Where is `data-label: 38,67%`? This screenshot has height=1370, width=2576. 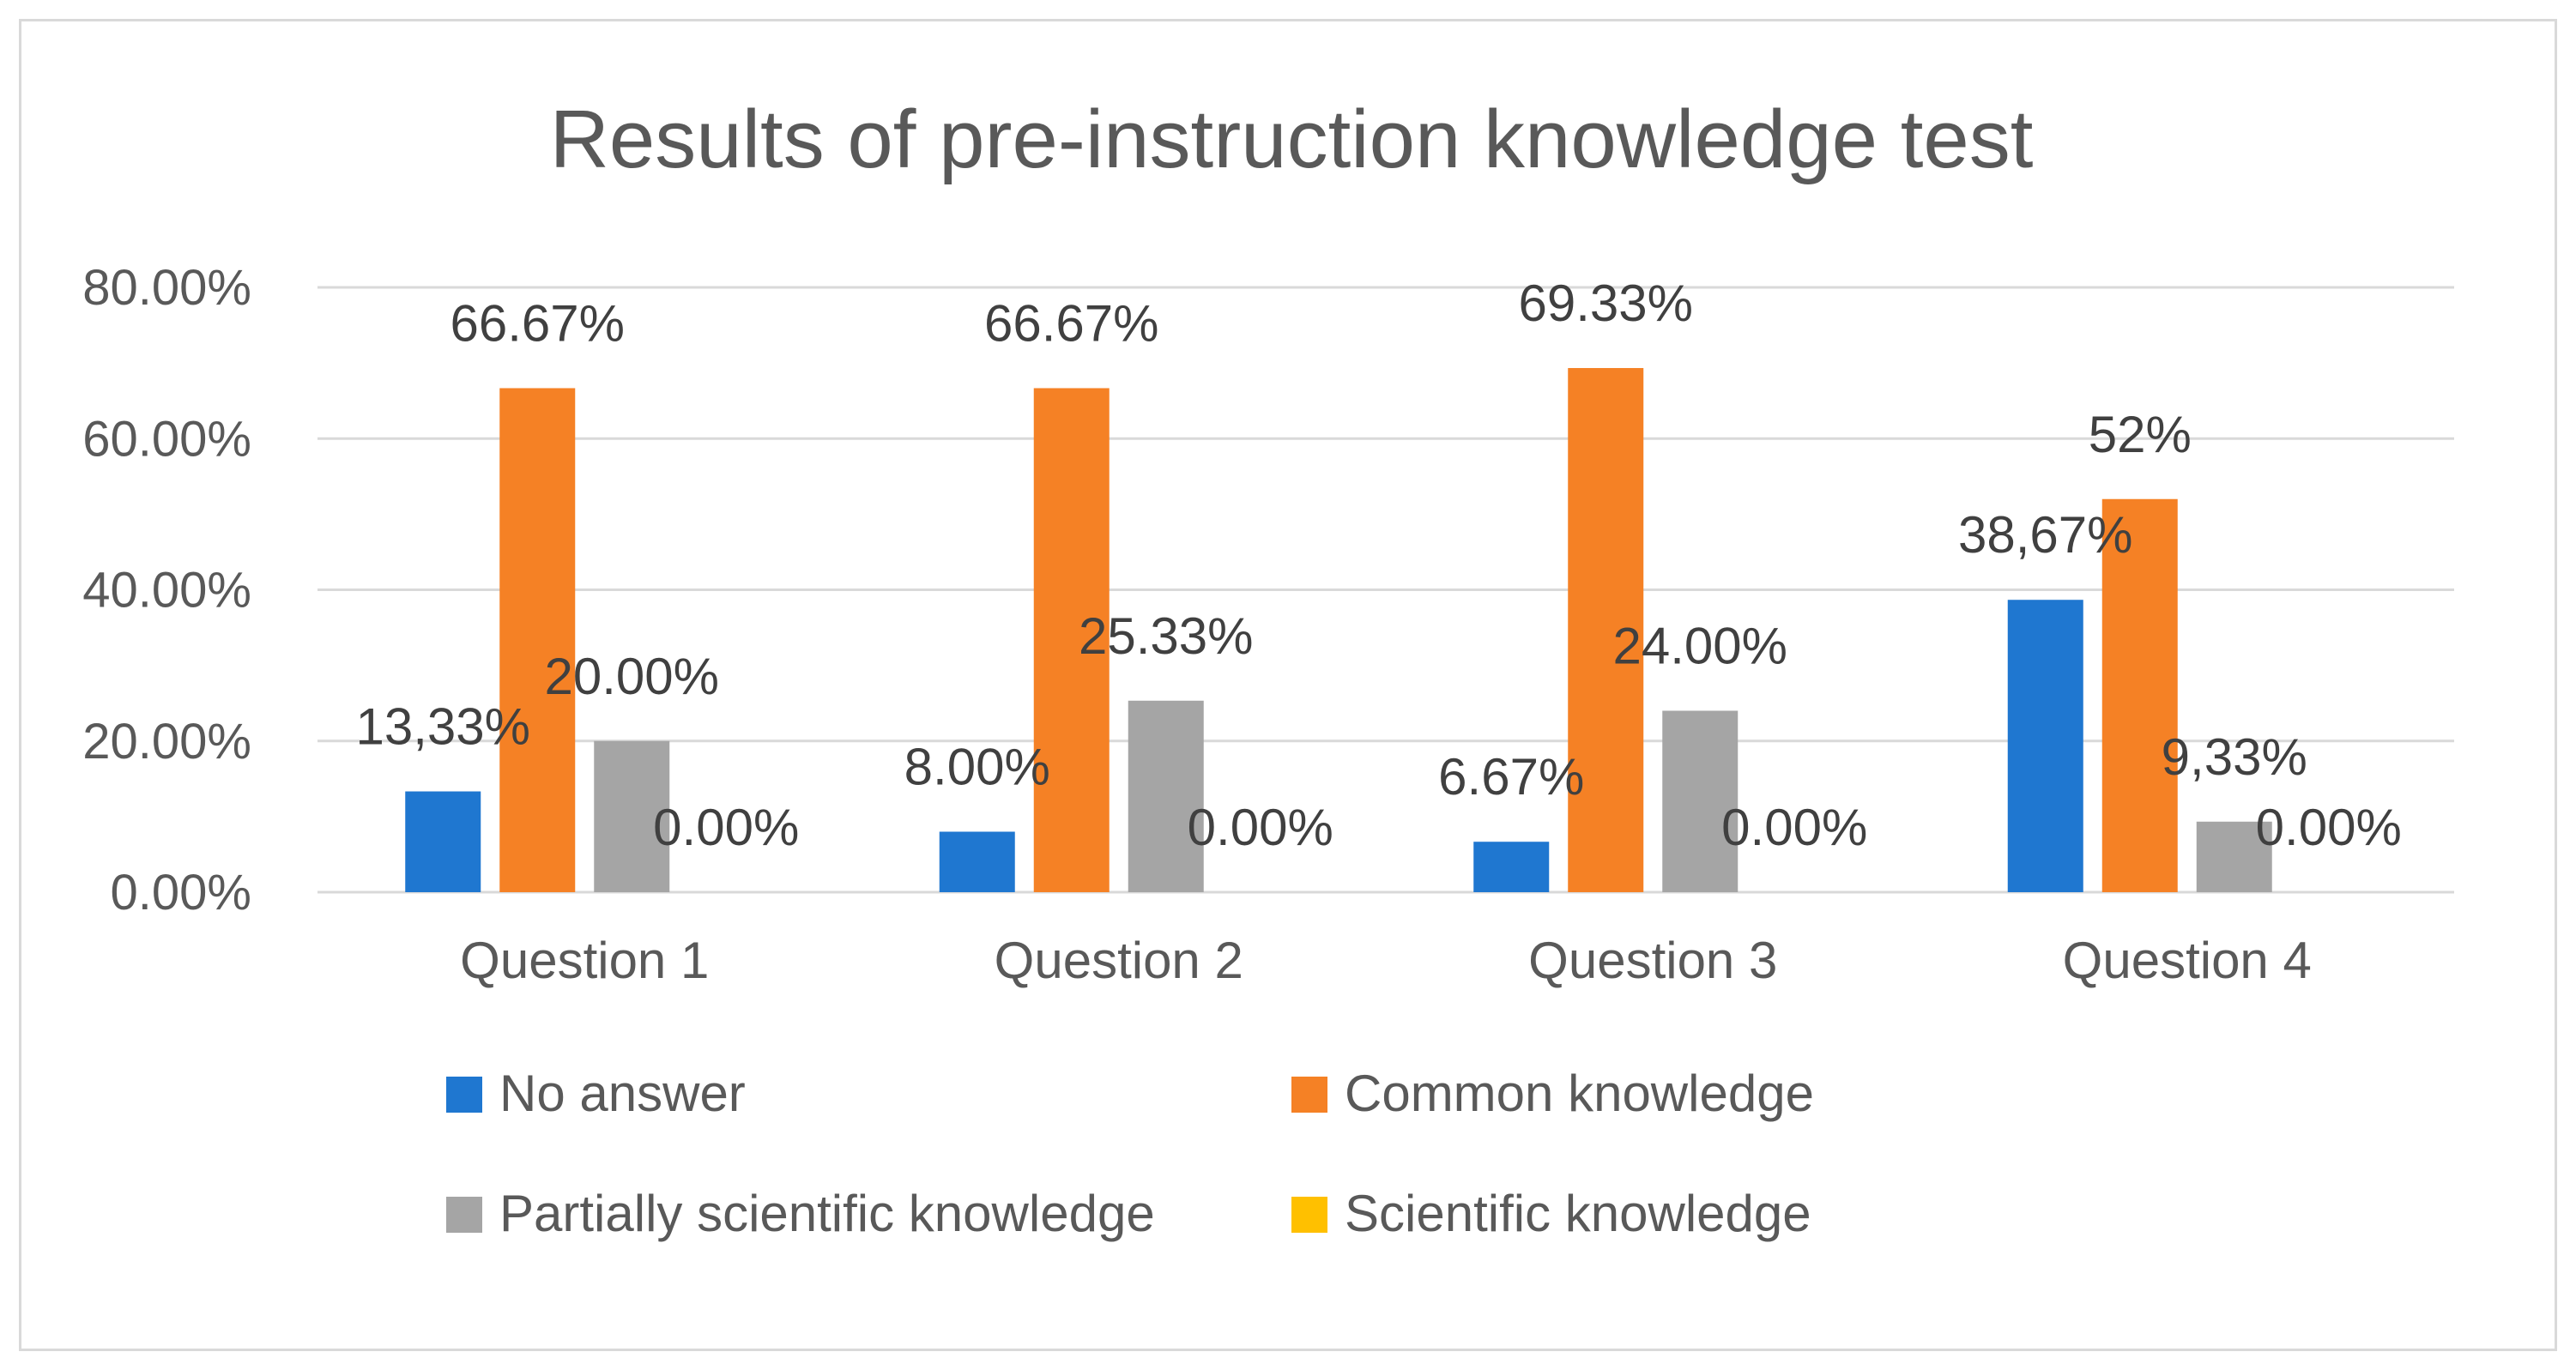 data-label: 38,67% is located at coordinates (2045, 535).